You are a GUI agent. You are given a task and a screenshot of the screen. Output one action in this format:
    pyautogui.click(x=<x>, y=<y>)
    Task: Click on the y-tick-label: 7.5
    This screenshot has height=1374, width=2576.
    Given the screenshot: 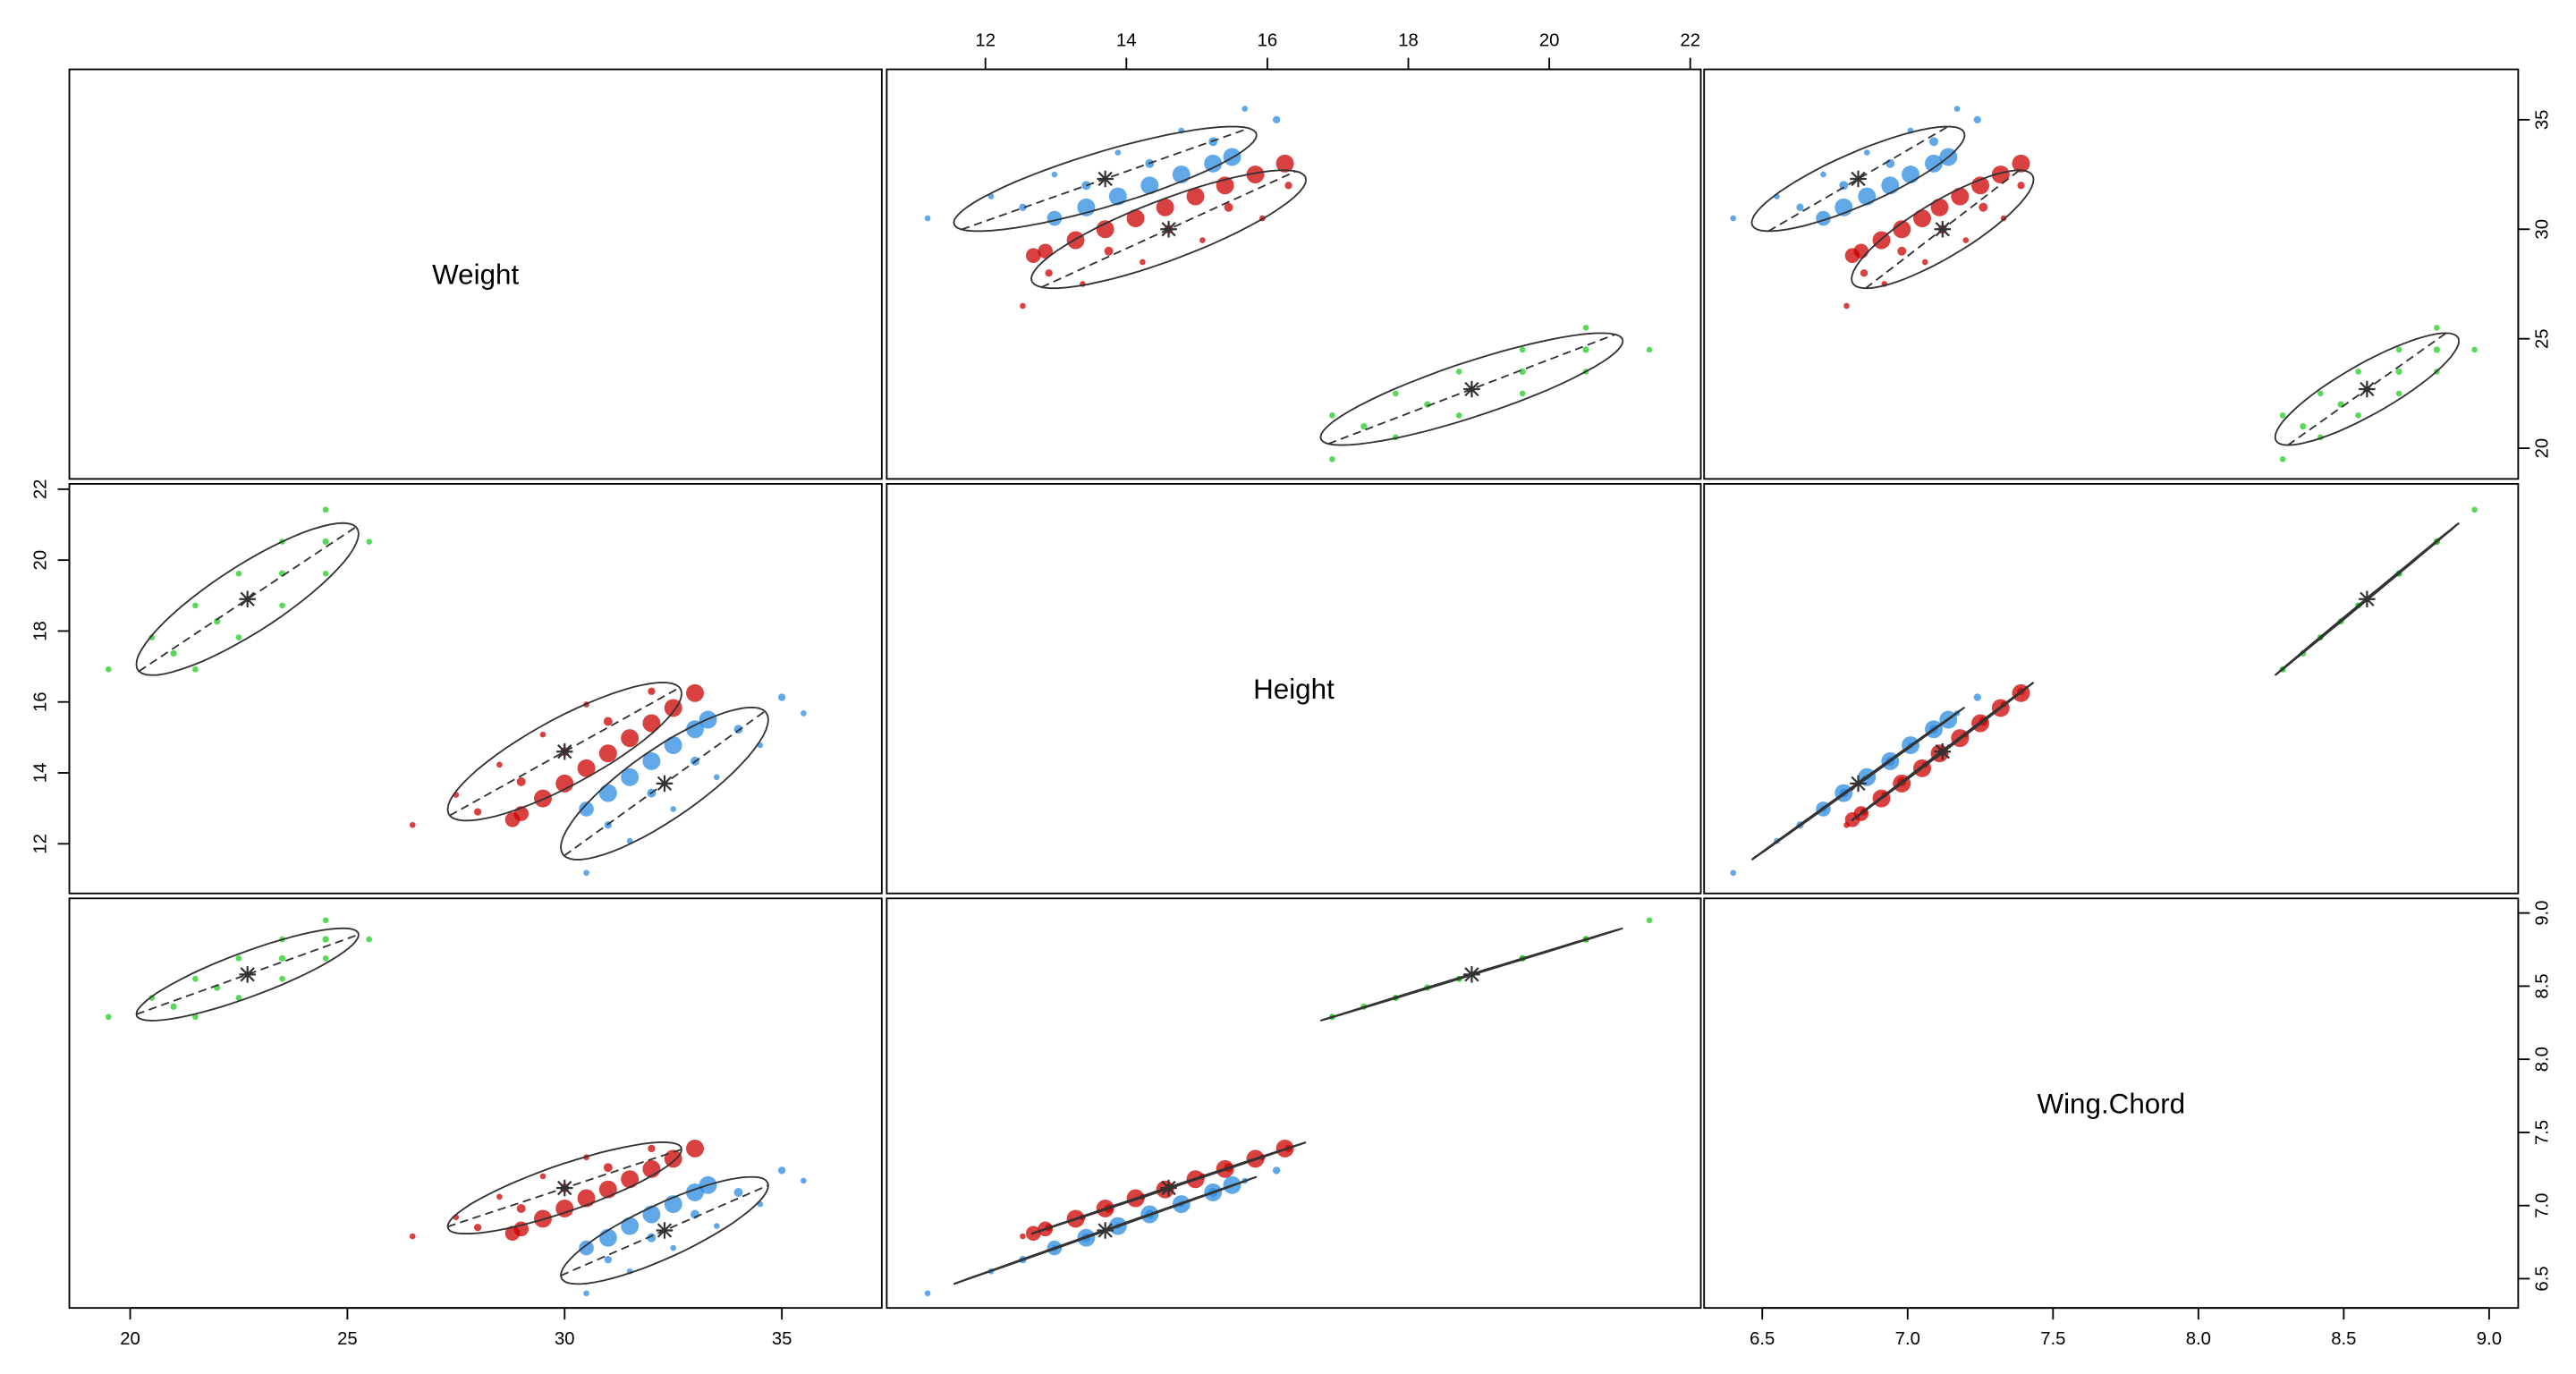 What is the action you would take?
    pyautogui.click(x=2543, y=1132)
    